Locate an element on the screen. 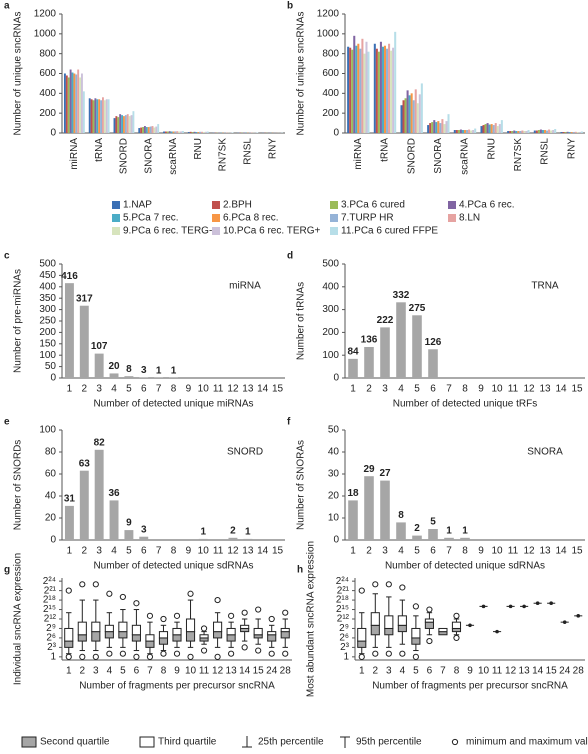 Image resolution: width=588 pixels, height=754 pixels. y-tick-label: 100 is located at coordinates (47, 355).